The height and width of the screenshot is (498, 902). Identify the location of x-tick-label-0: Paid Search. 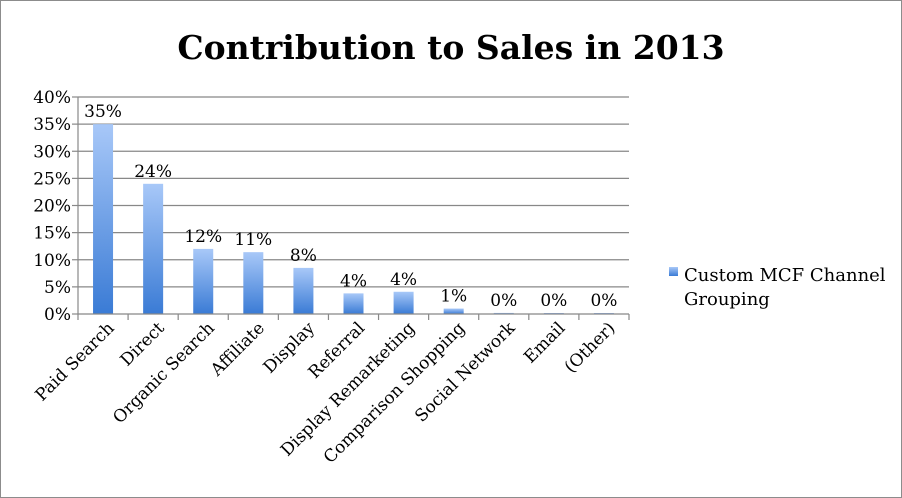
(75, 361).